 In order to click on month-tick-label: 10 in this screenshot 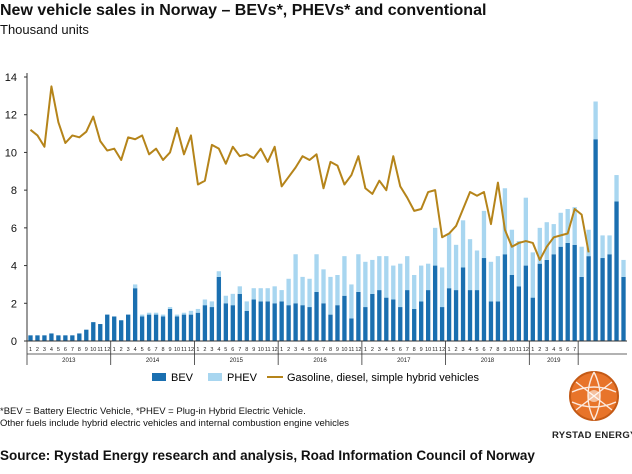, I will do `click(344, 350)`.